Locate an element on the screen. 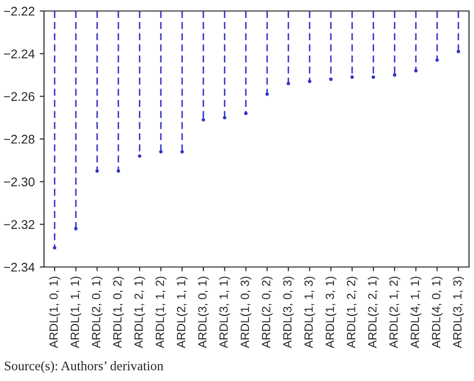  x-tick-label: ARDL(1, 3, 1) is located at coordinates (330, 312).